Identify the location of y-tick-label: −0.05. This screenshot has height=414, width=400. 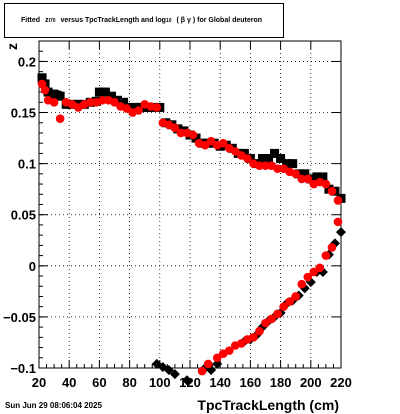
(19, 317).